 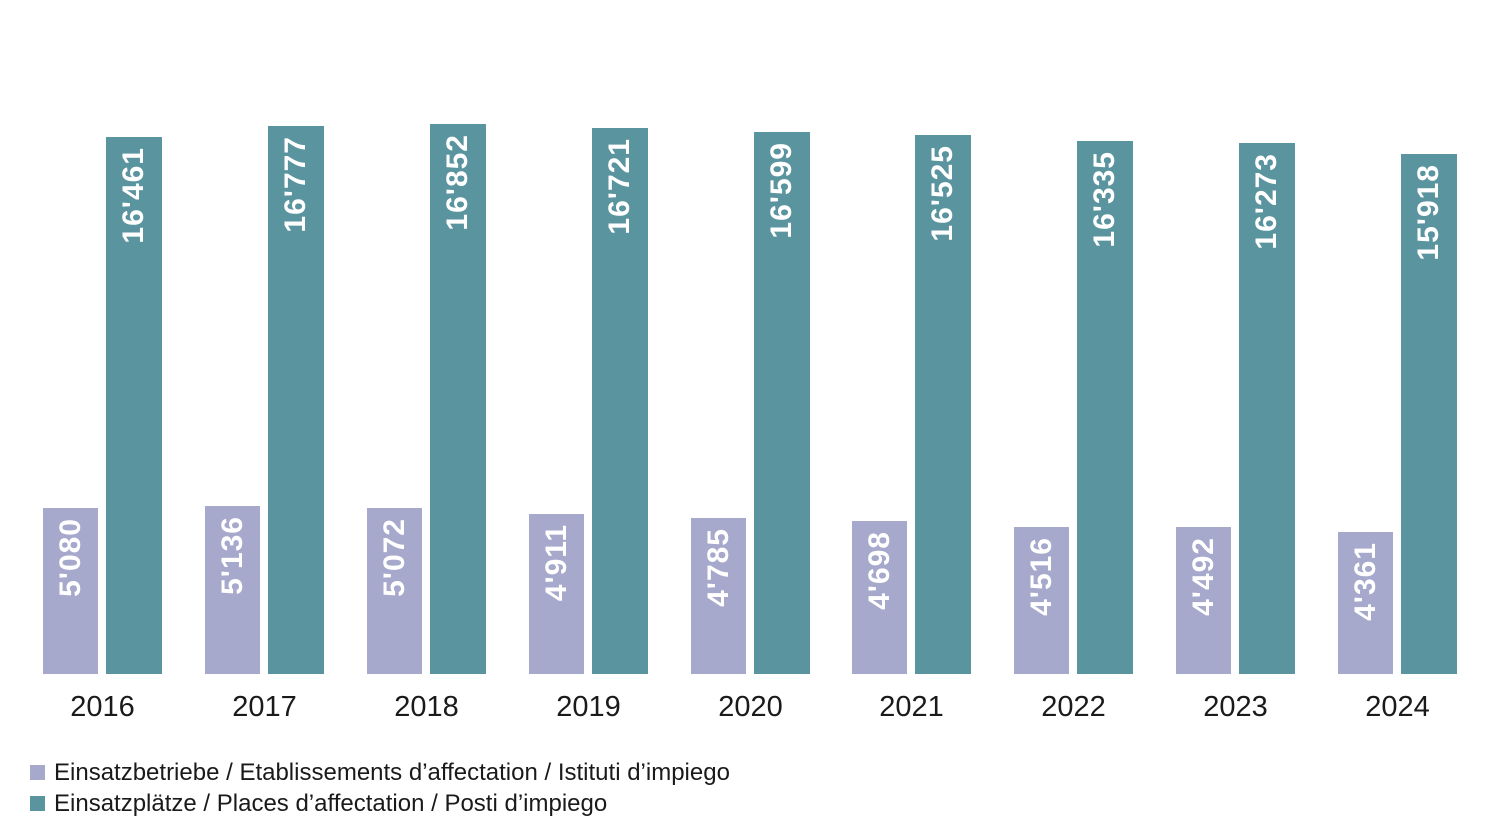 I want to click on x-axis-label-2017: 2017, so click(x=264, y=707).